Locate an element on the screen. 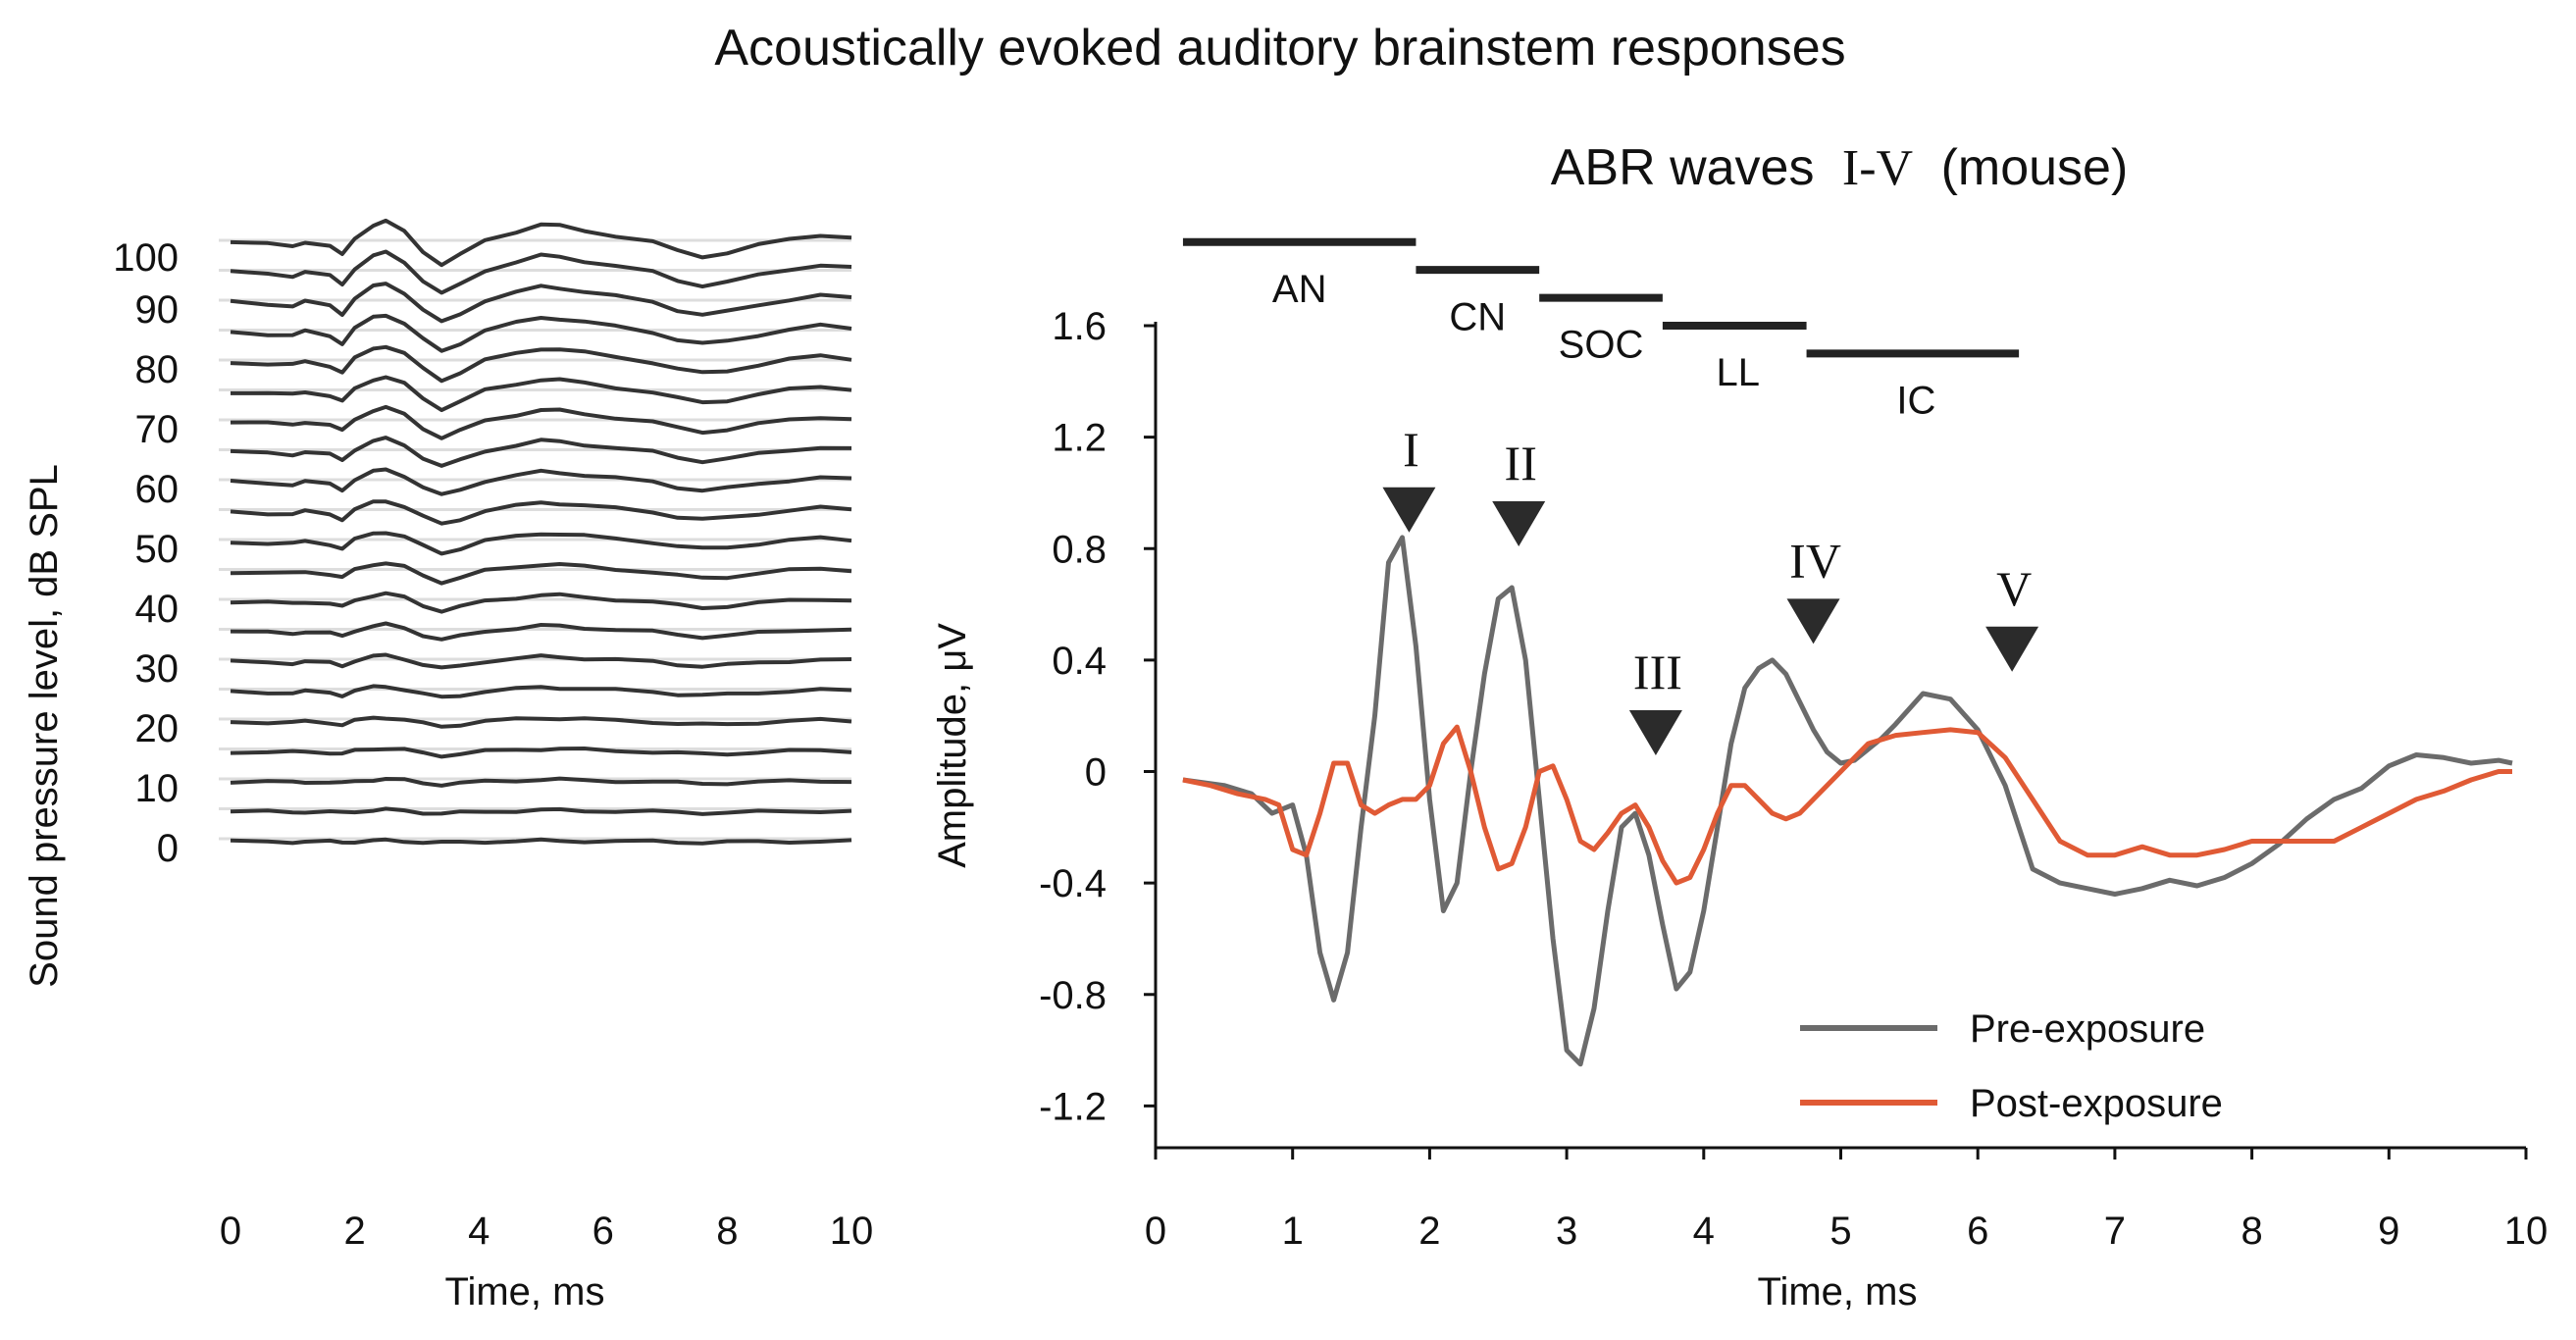 The height and width of the screenshot is (1340, 2576). region-label: AN is located at coordinates (1299, 289).